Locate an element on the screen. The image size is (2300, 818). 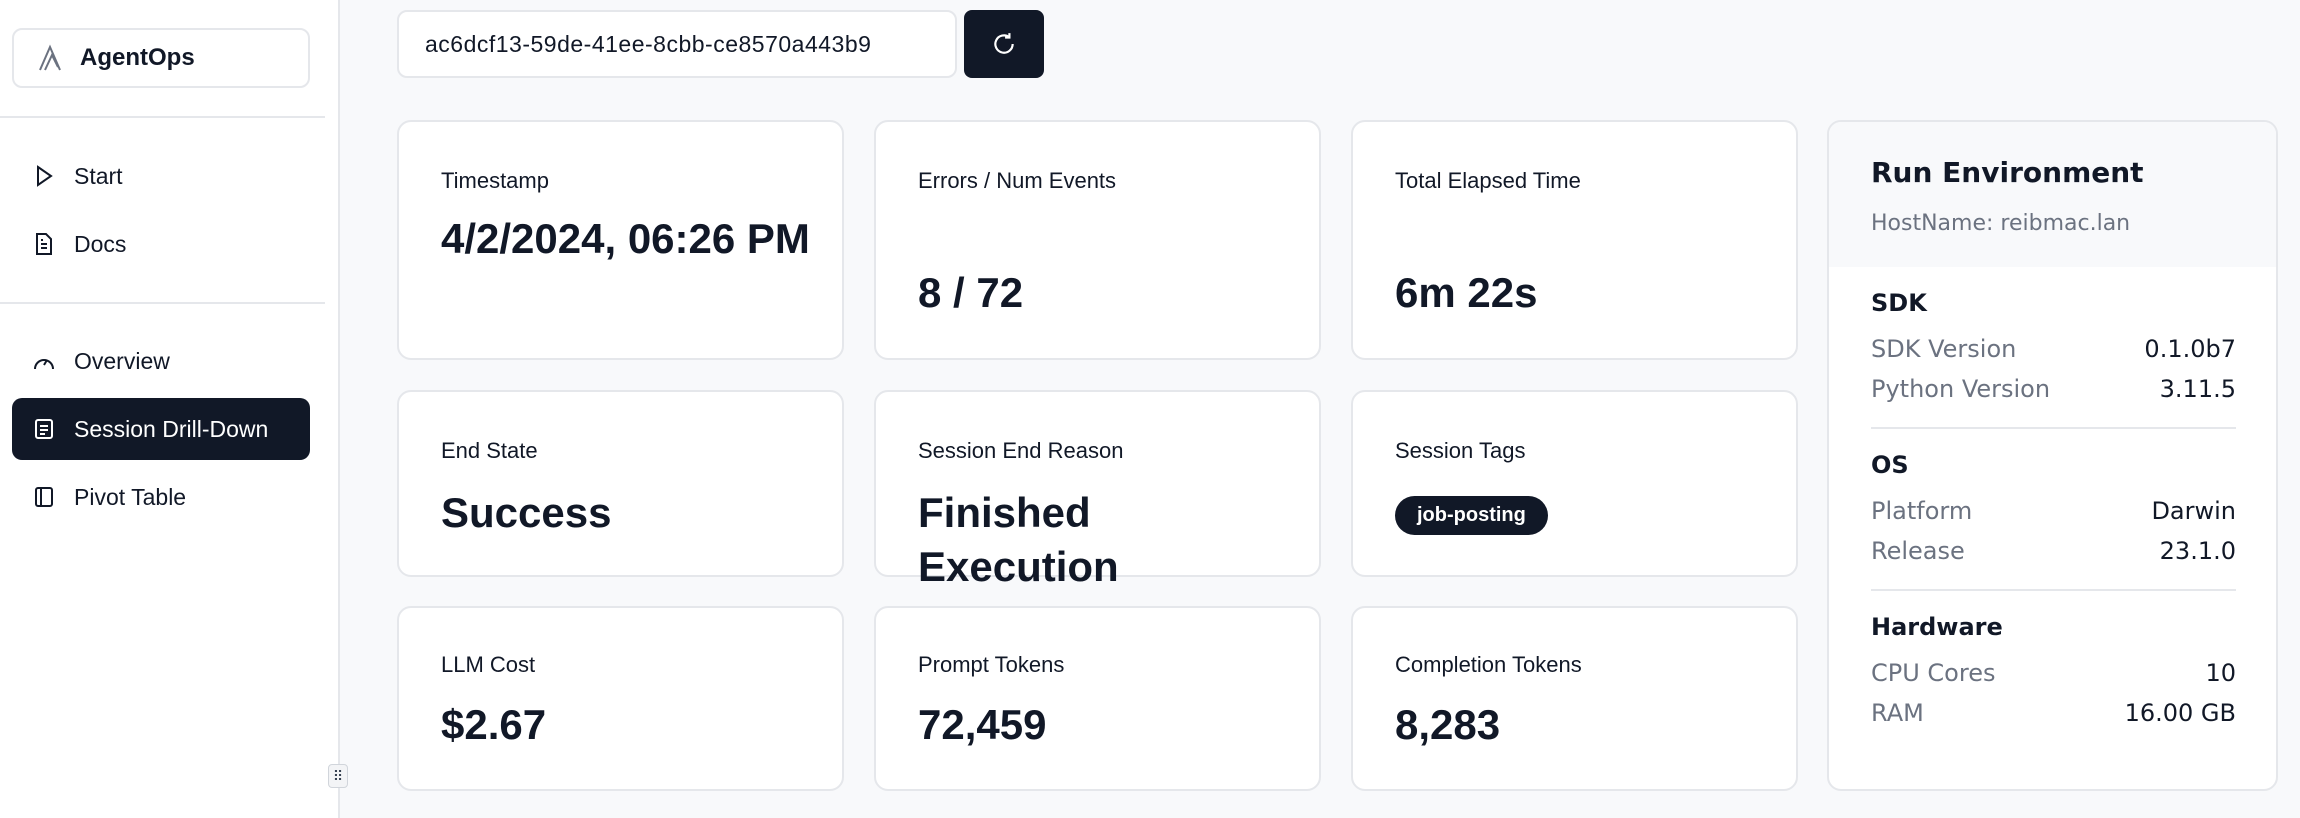
sidebar-item-overview: Overview is located at coordinates (161, 361).